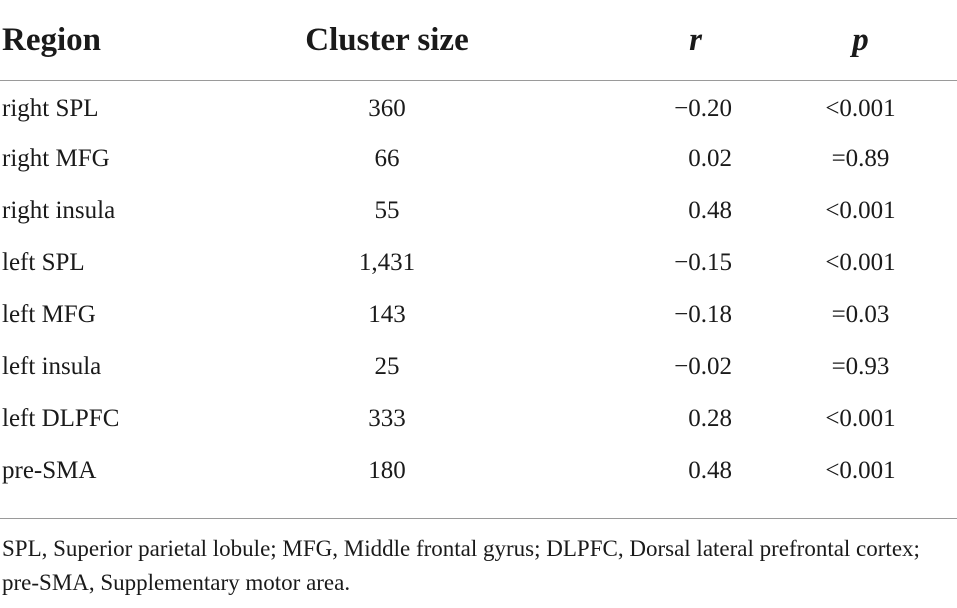 Image resolution: width=957 pixels, height=608 pixels. Describe the element at coordinates (703, 314) in the screenshot. I see `cell-r: −0.18` at that location.